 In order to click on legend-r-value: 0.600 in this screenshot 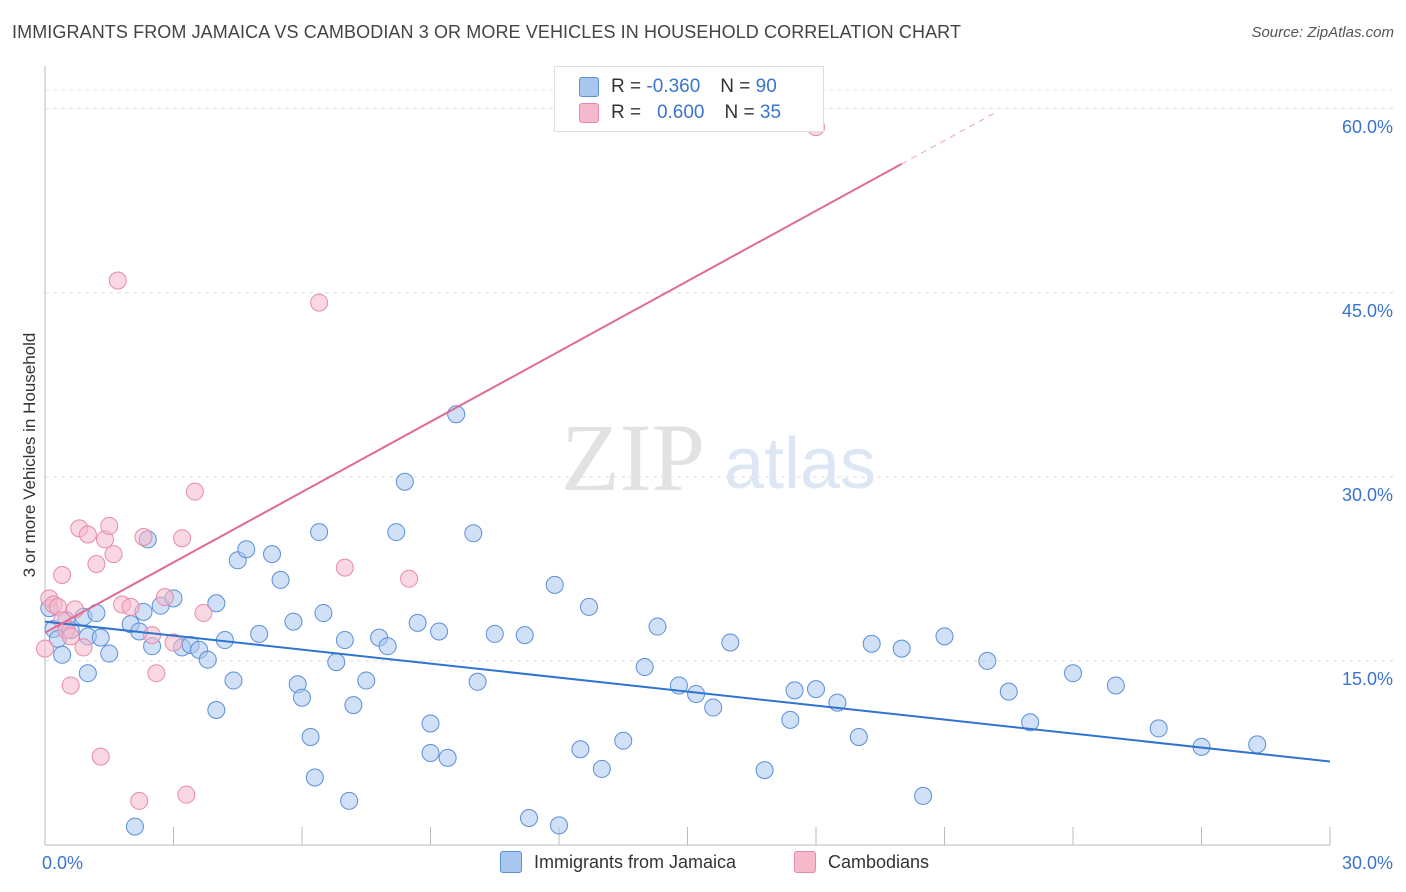, I will do `click(680, 112)`.